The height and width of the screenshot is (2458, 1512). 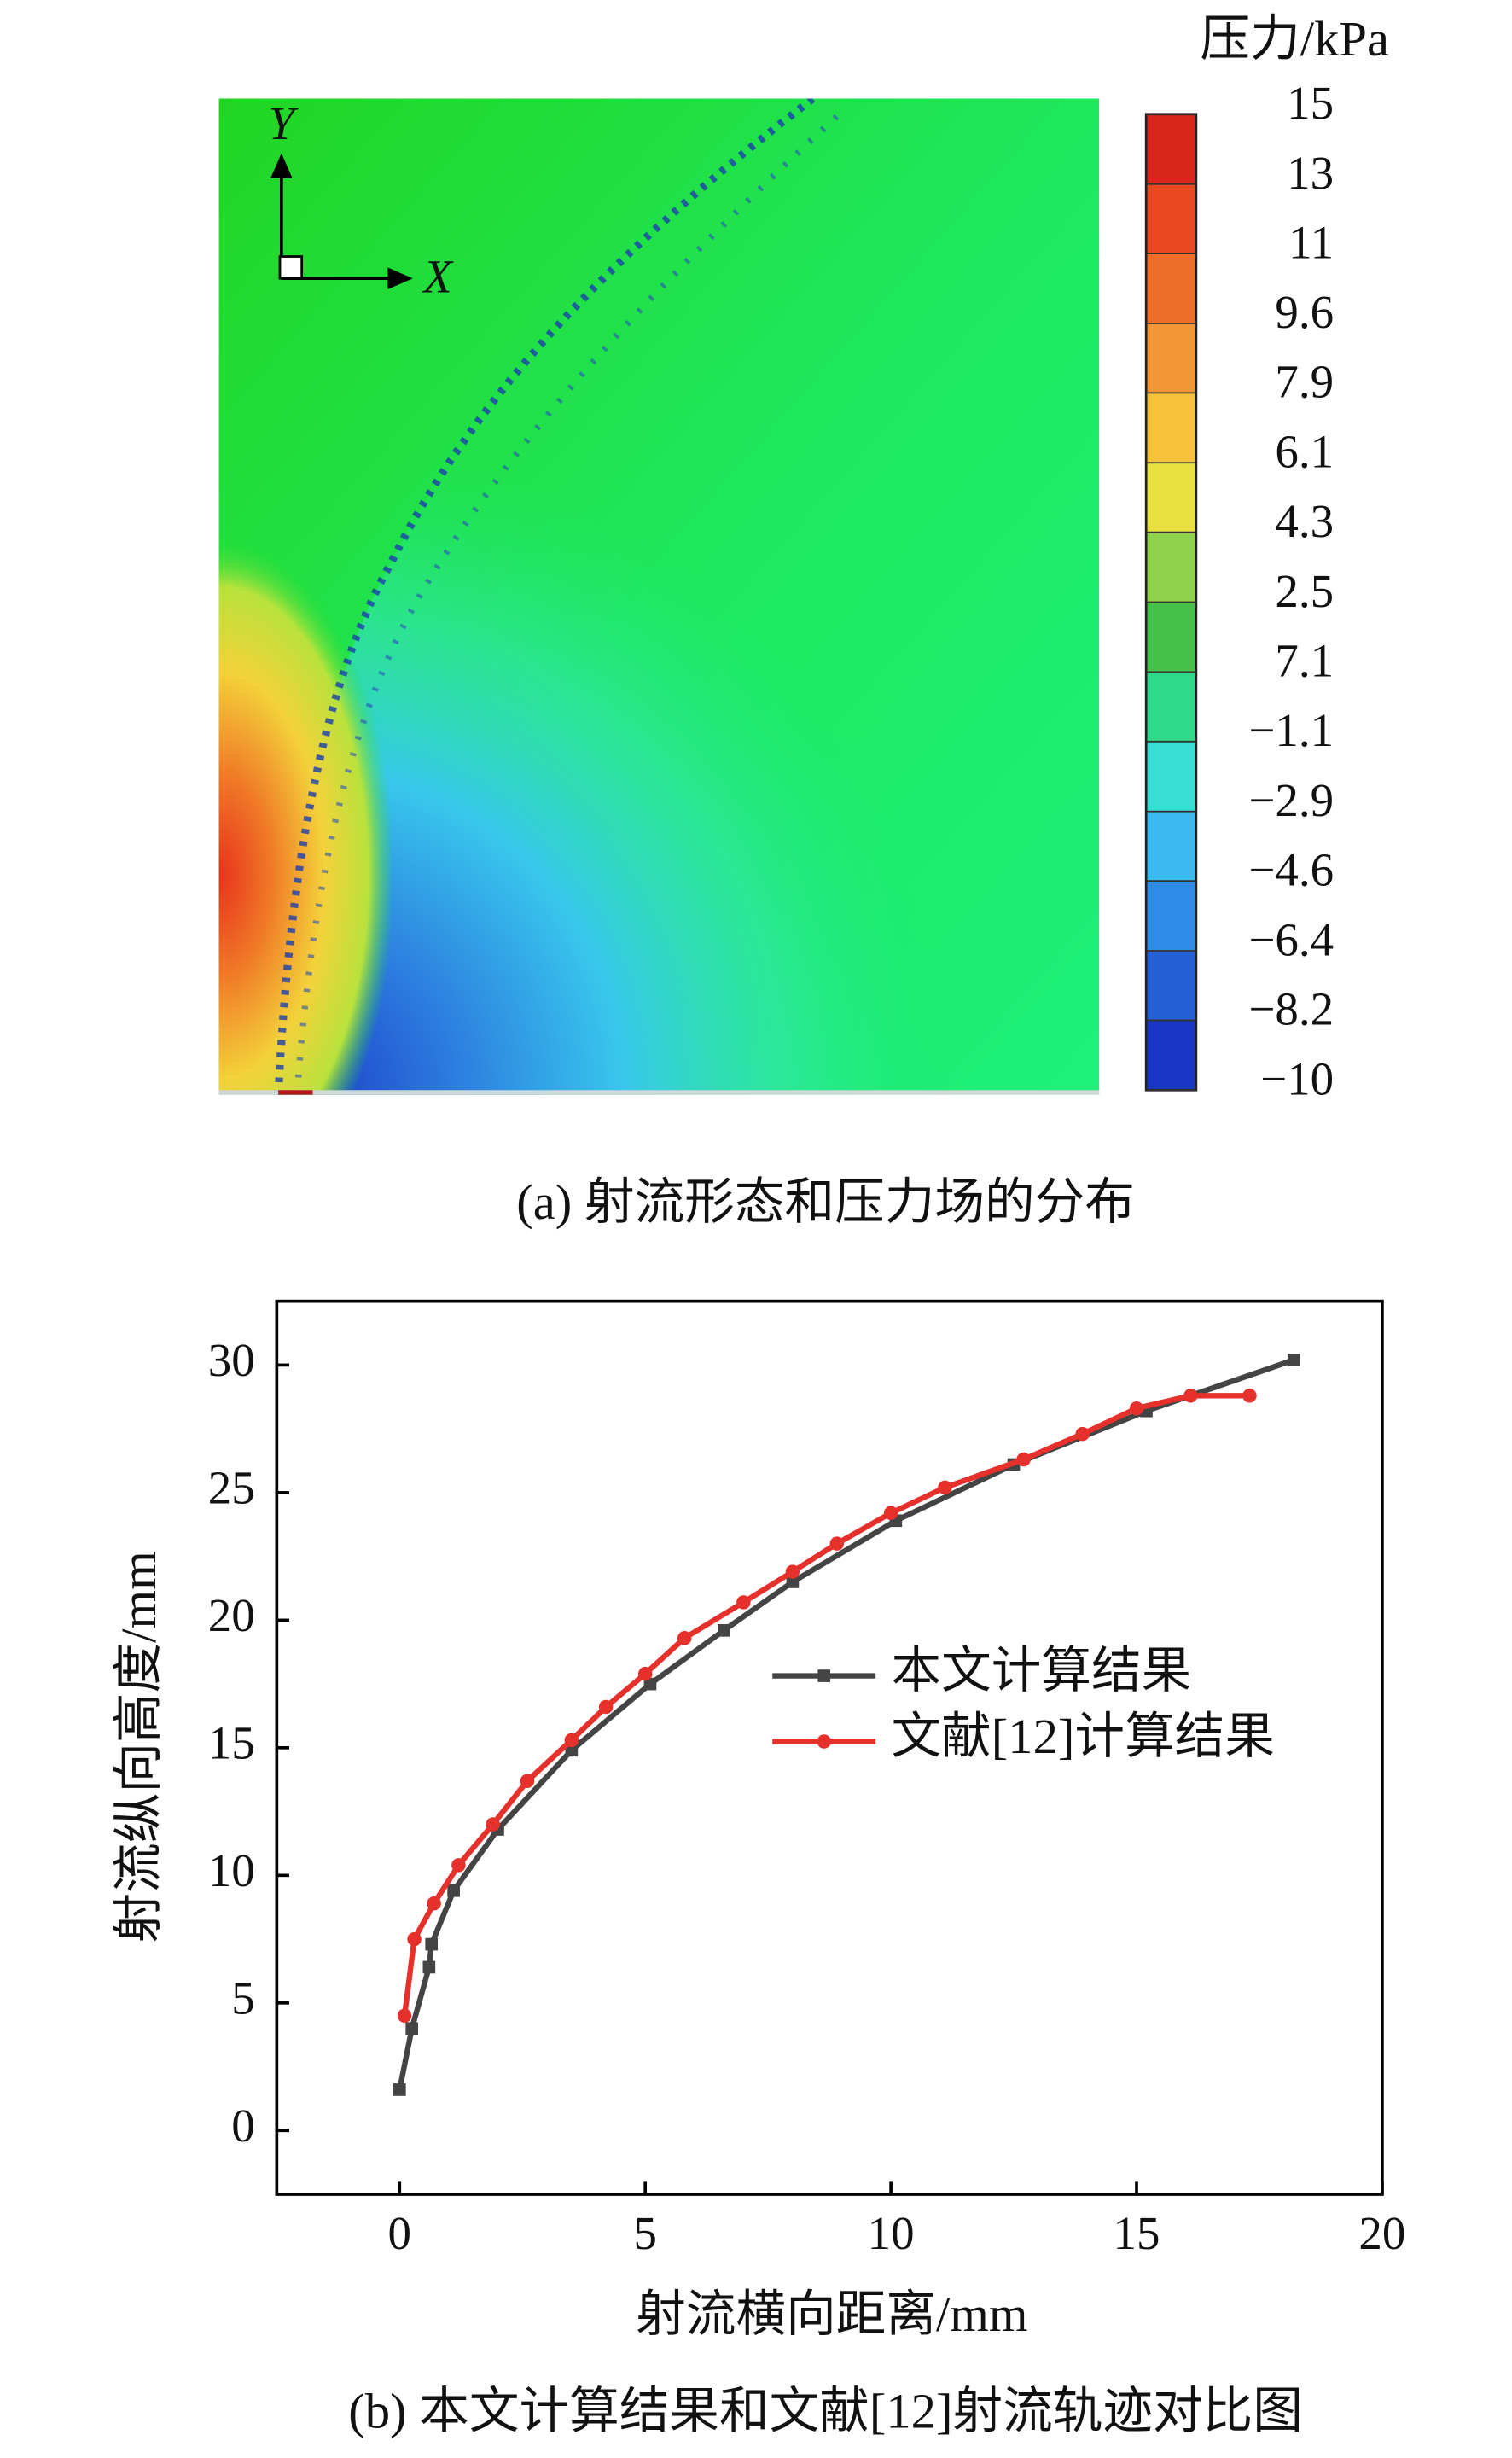 I want to click on colorbar-tick-label: 15, so click(x=1310, y=103).